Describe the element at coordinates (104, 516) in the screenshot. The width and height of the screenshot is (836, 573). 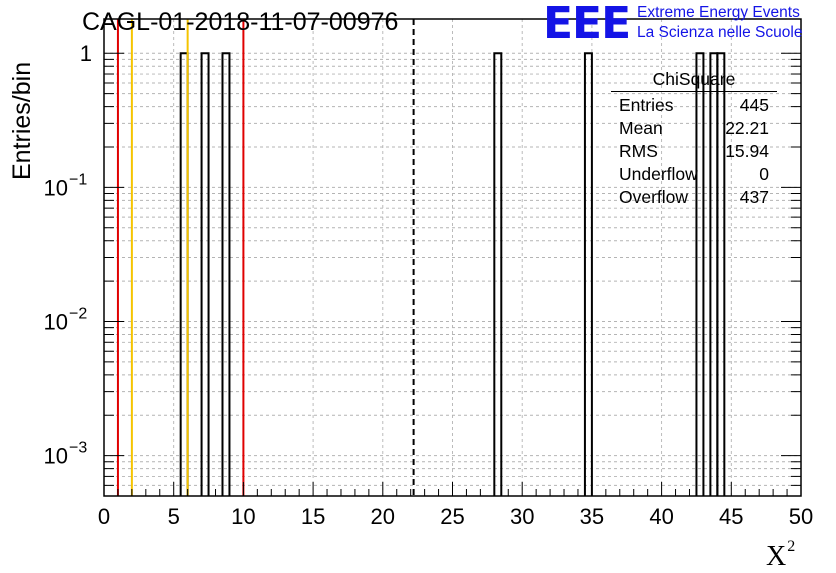
I see `x-tick-label: 0` at that location.